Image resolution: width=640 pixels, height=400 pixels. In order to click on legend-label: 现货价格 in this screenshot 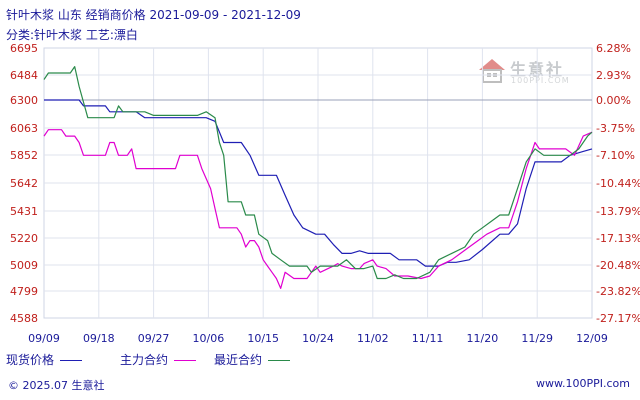, I will do `click(30, 360)`.